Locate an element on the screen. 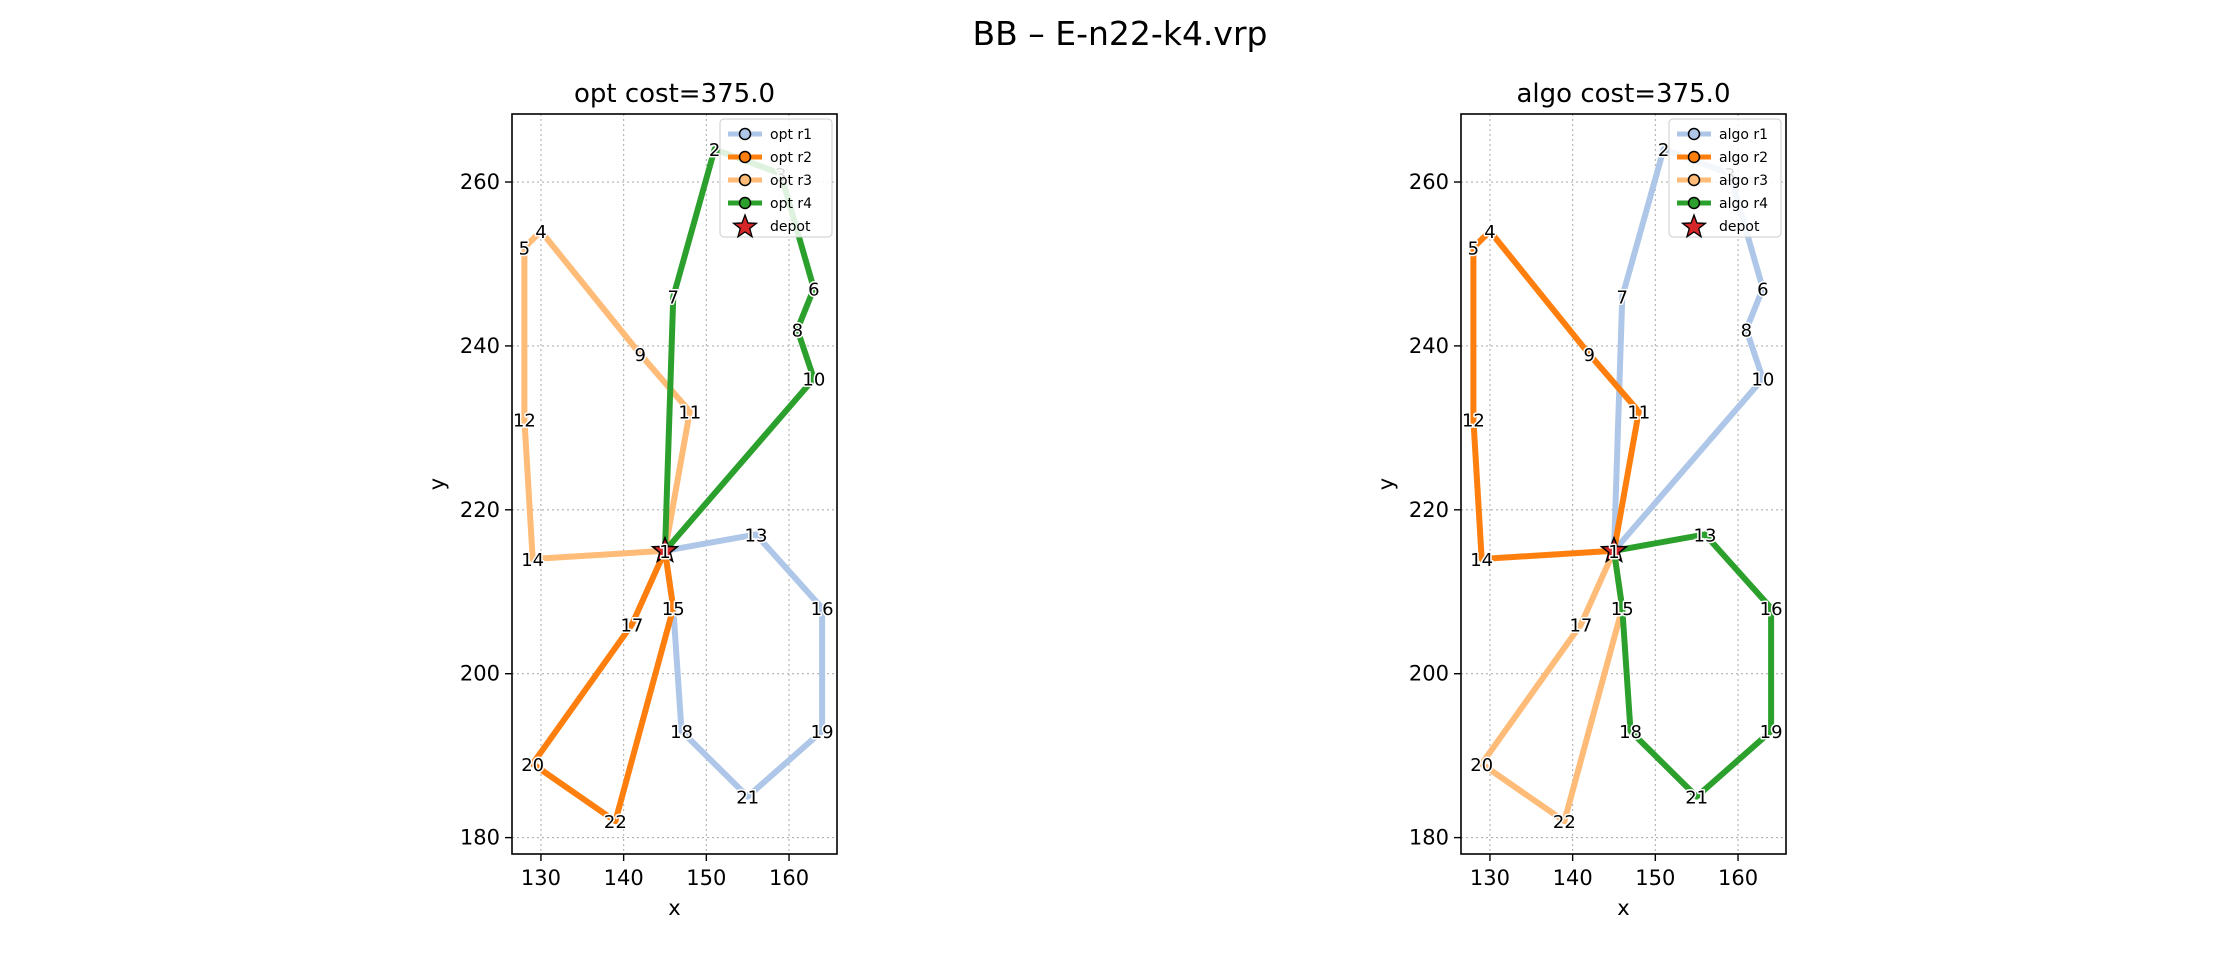  legend-label: opt r3 is located at coordinates (791, 181).